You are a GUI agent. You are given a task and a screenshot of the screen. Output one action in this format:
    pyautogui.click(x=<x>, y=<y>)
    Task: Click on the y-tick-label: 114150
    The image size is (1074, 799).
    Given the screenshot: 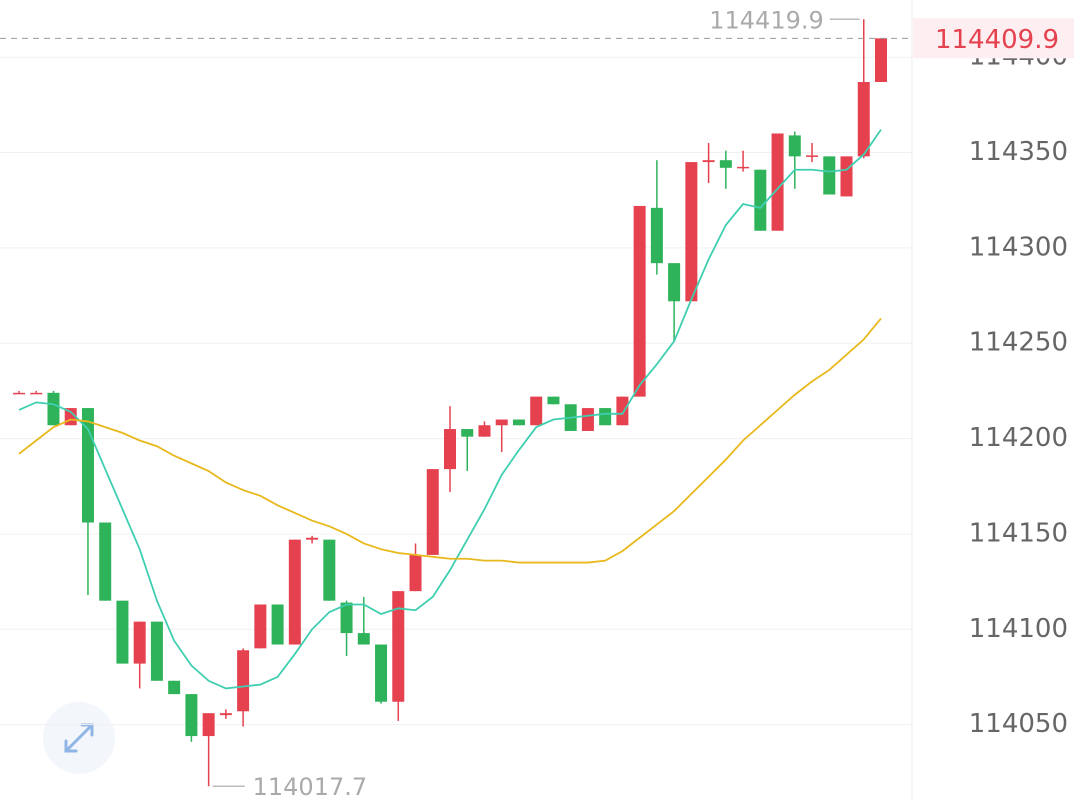 What is the action you would take?
    pyautogui.click(x=1018, y=533)
    